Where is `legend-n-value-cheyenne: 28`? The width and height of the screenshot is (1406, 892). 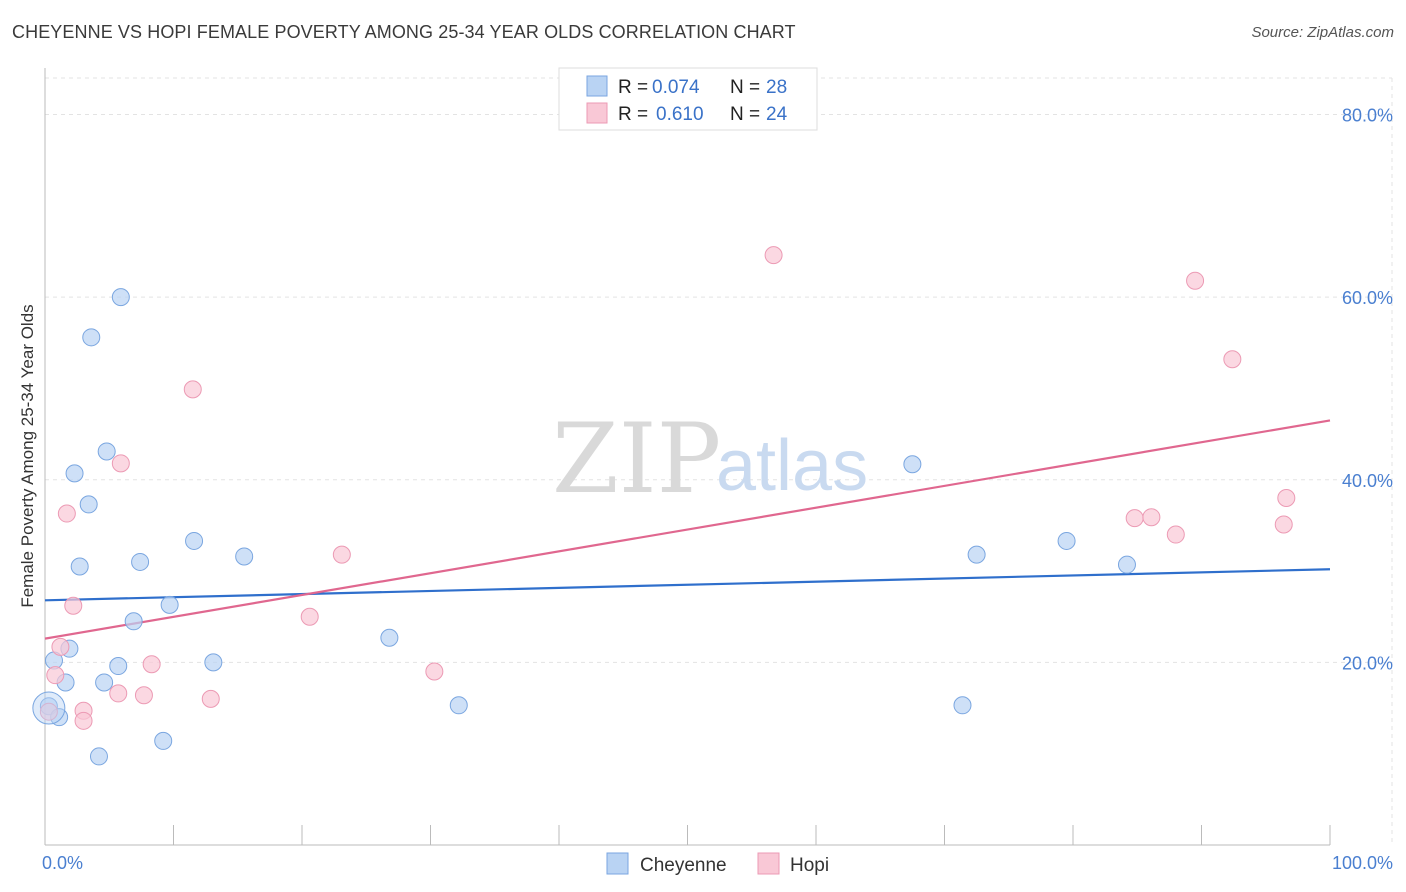
legend-n-value-cheyenne: 28 is located at coordinates (776, 87).